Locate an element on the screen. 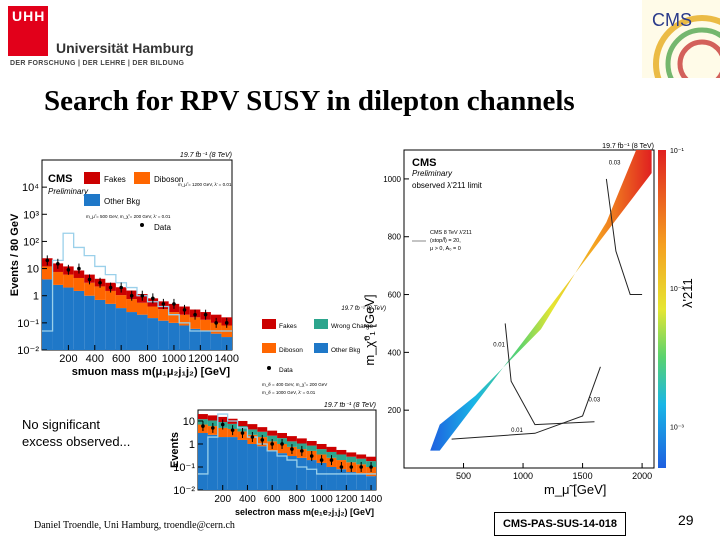 Image resolution: width=720 pixels, height=540 pixels. y-tick-label: 10⁻¹ is located at coordinates (28, 324).